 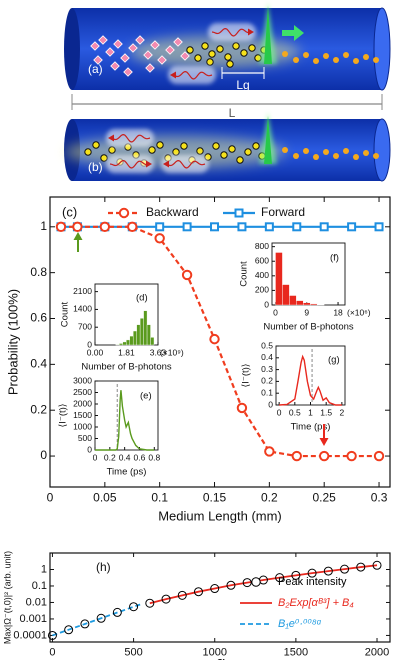 What do you see at coordinates (312, 582) in the screenshot?
I see `legend-label: Peak intensity` at bounding box center [312, 582].